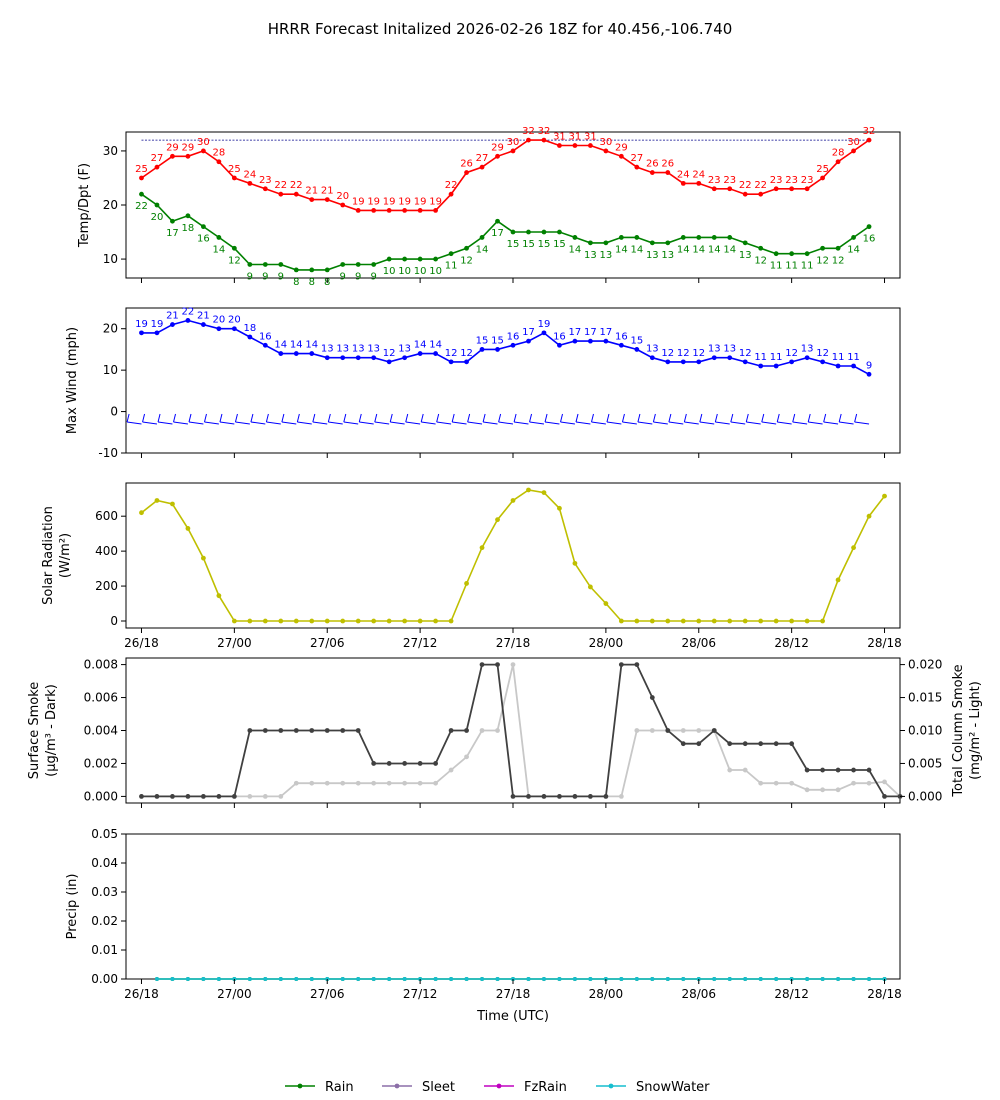 The height and width of the screenshot is (1100, 1000). Describe the element at coordinates (57, 555) in the screenshot. I see `solar-panel-ylabel: Solar Radiation (W/m²)` at that location.